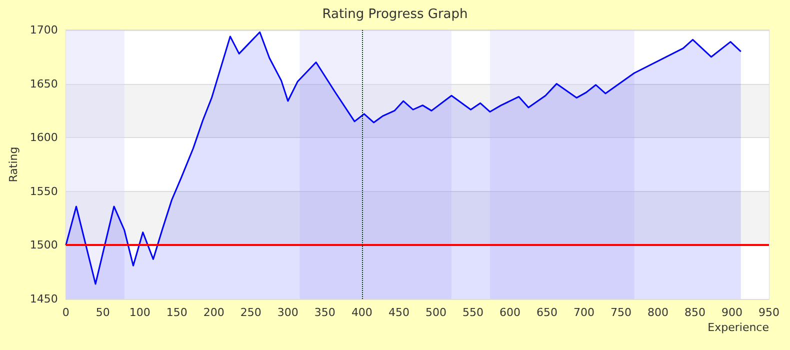  Describe the element at coordinates (769, 312) in the screenshot. I see `x-tick-label: 950` at that location.